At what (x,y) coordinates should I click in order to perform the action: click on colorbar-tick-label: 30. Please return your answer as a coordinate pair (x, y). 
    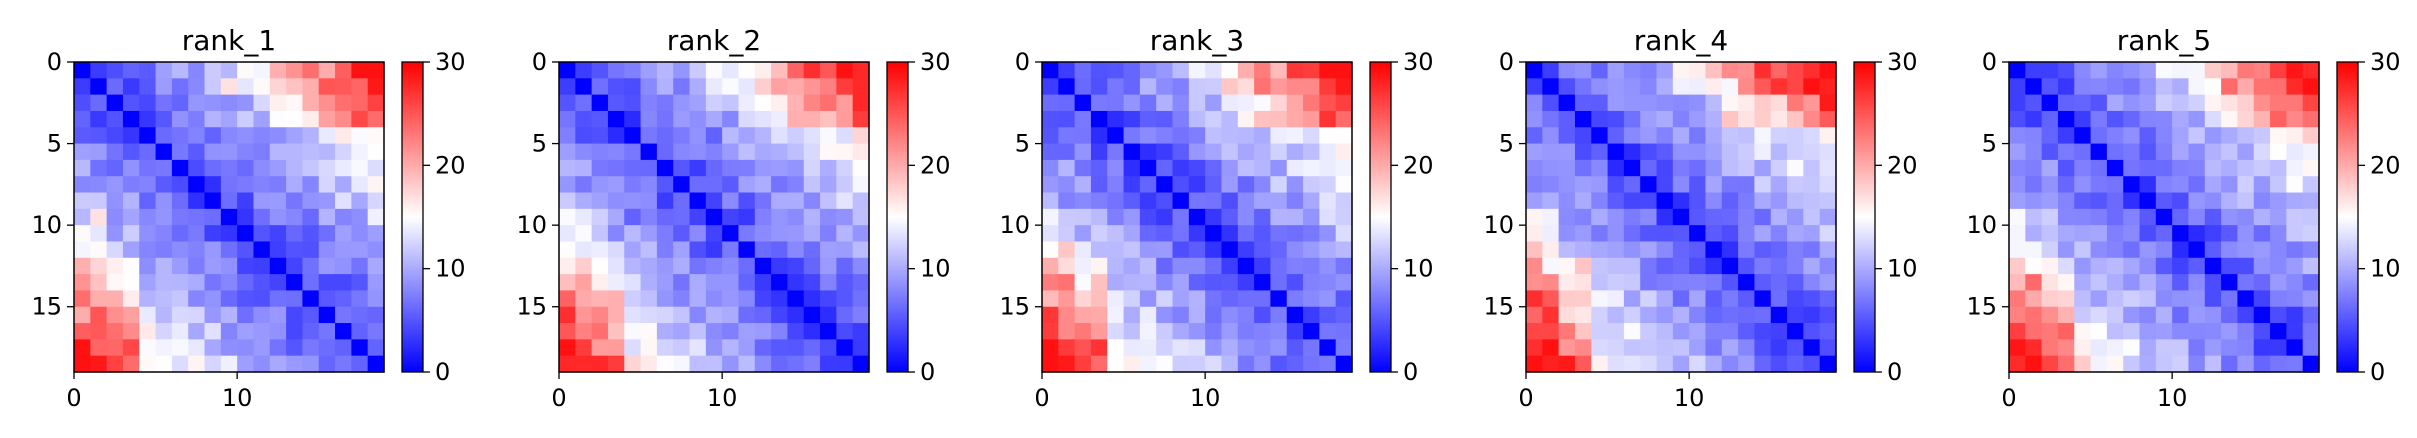
    Looking at the image, I should click on (1418, 62).